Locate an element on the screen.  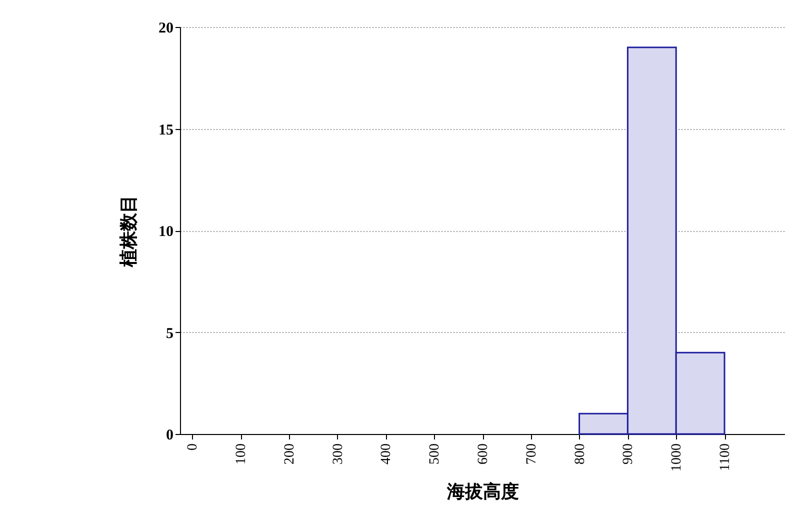
x-tick-label: 1100 is located at coordinates (725, 457).